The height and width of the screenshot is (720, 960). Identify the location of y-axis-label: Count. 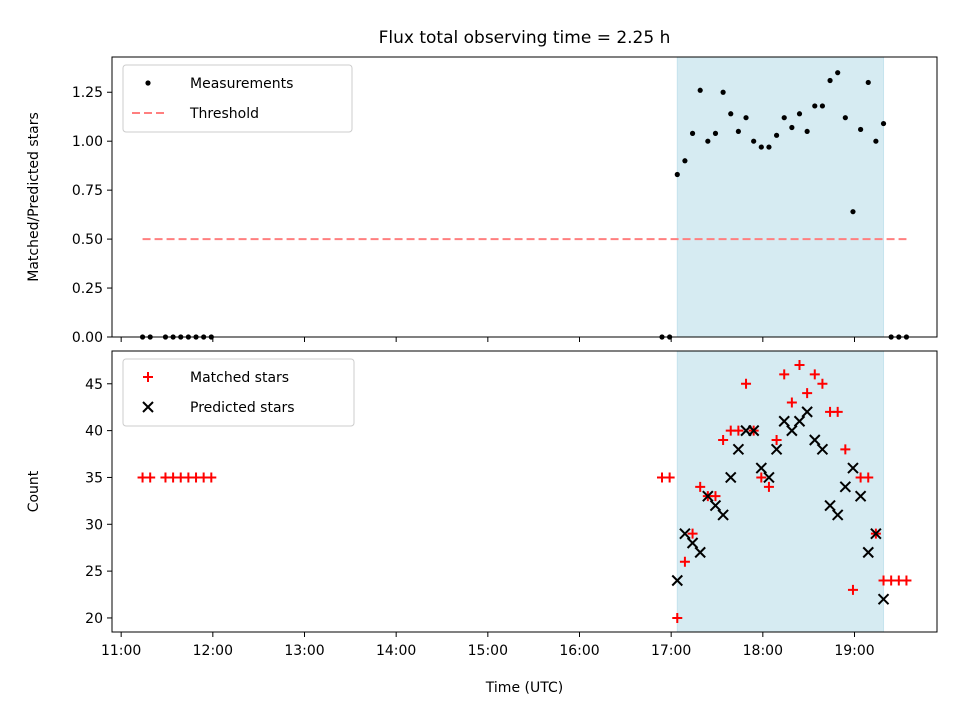
(34, 491).